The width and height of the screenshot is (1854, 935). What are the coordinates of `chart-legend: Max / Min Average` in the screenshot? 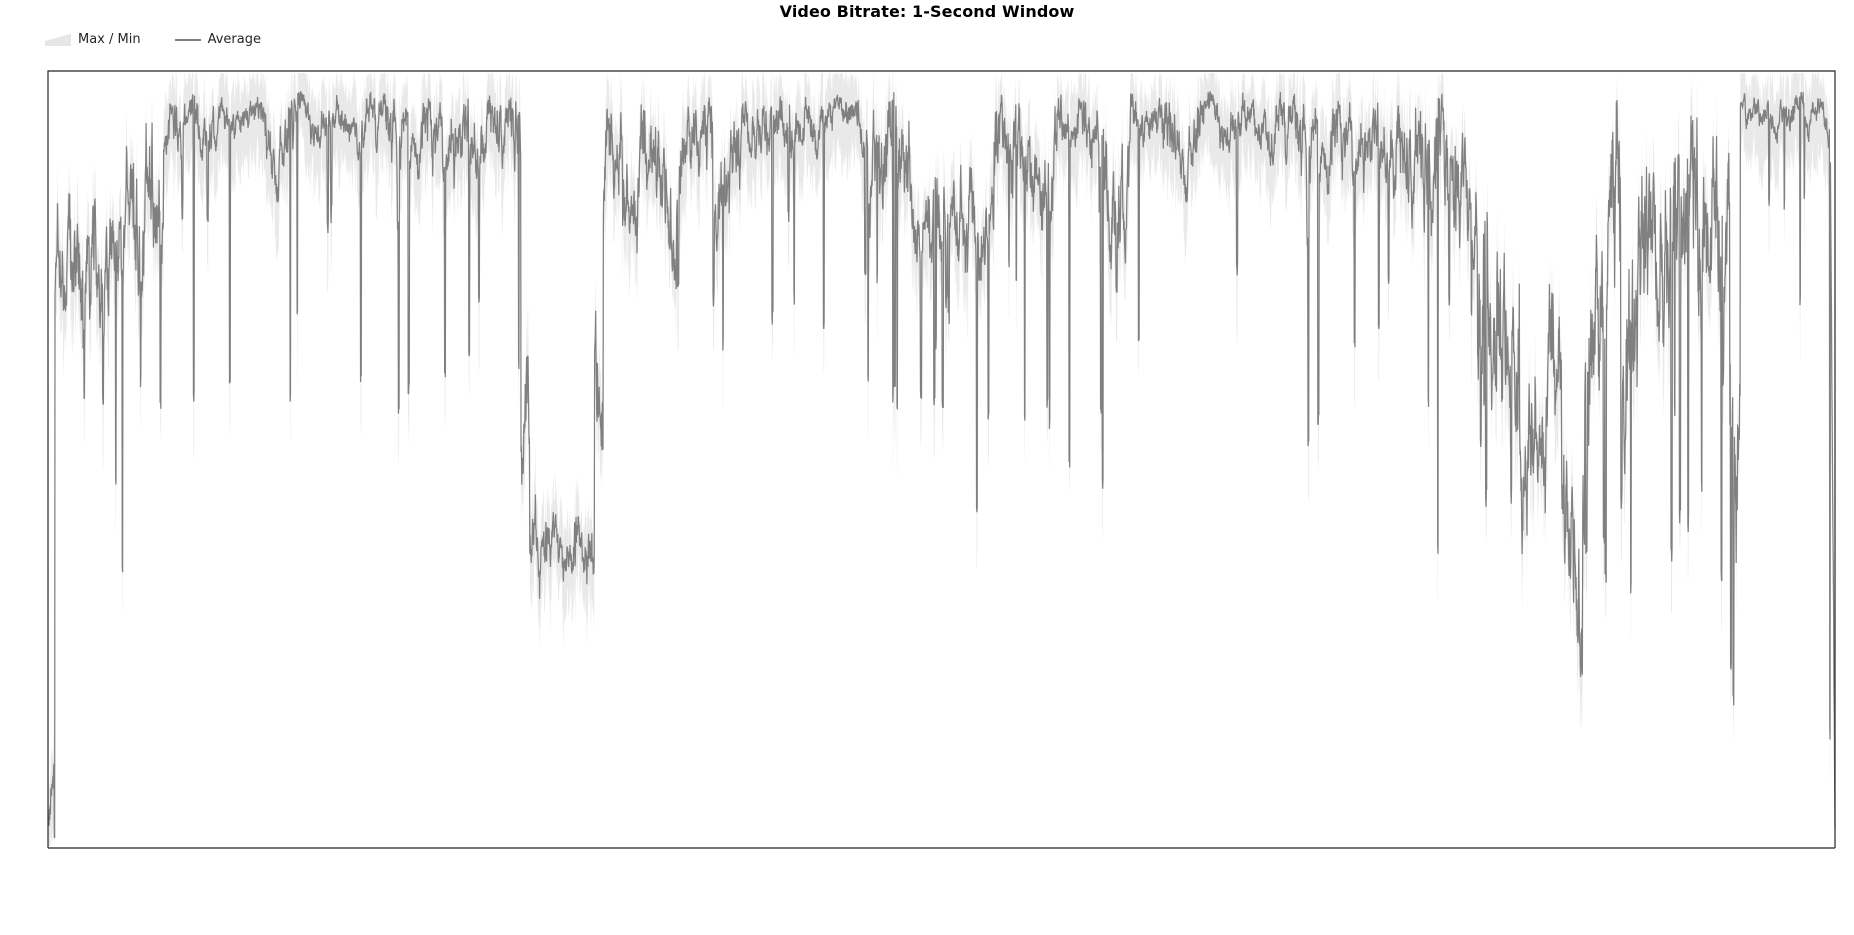 It's located at (153, 39).